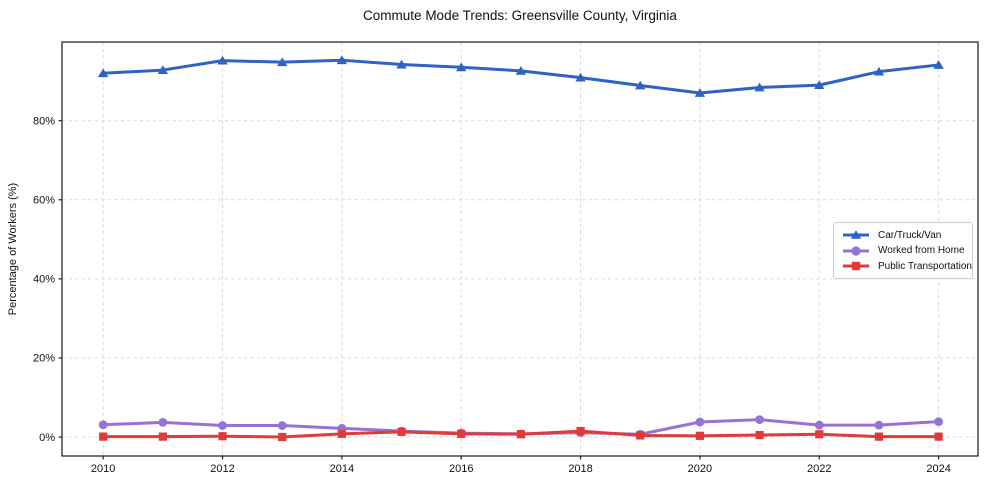 Image resolution: width=990 pixels, height=490 pixels. Describe the element at coordinates (925, 266) in the screenshot. I see `legend-label: Public Transportation` at that location.